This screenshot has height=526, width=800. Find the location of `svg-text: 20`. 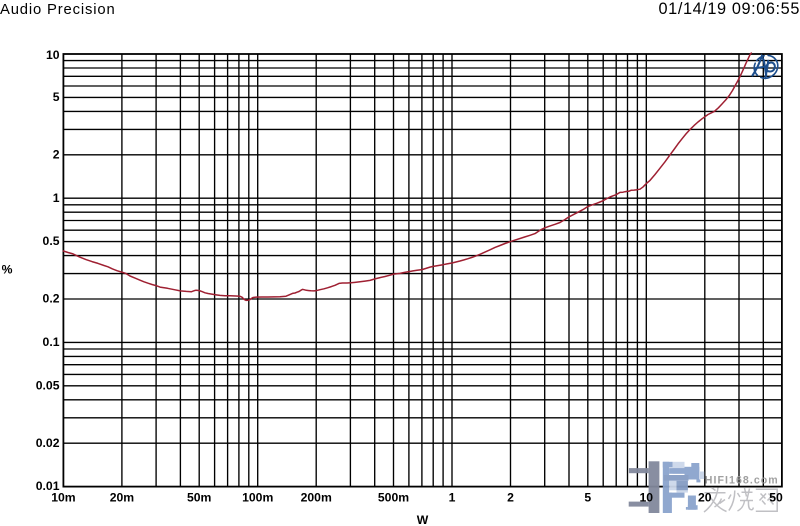

svg-text: 20 is located at coordinates (705, 498).